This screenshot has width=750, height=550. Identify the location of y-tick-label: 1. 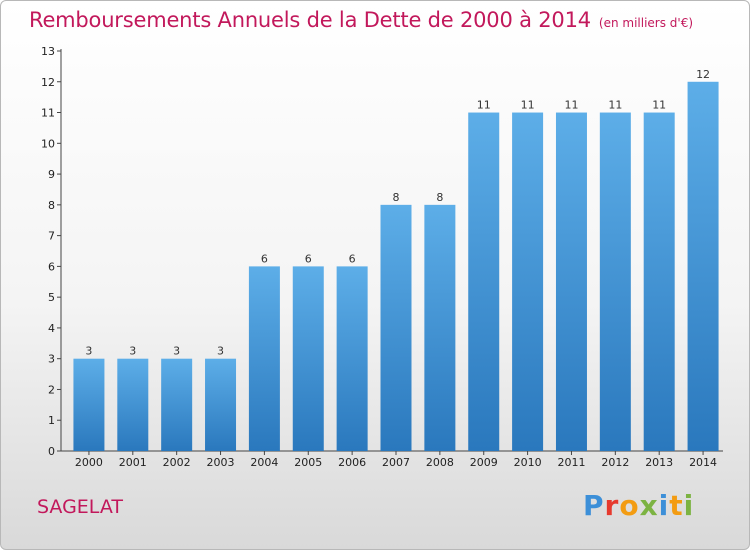
(51, 420).